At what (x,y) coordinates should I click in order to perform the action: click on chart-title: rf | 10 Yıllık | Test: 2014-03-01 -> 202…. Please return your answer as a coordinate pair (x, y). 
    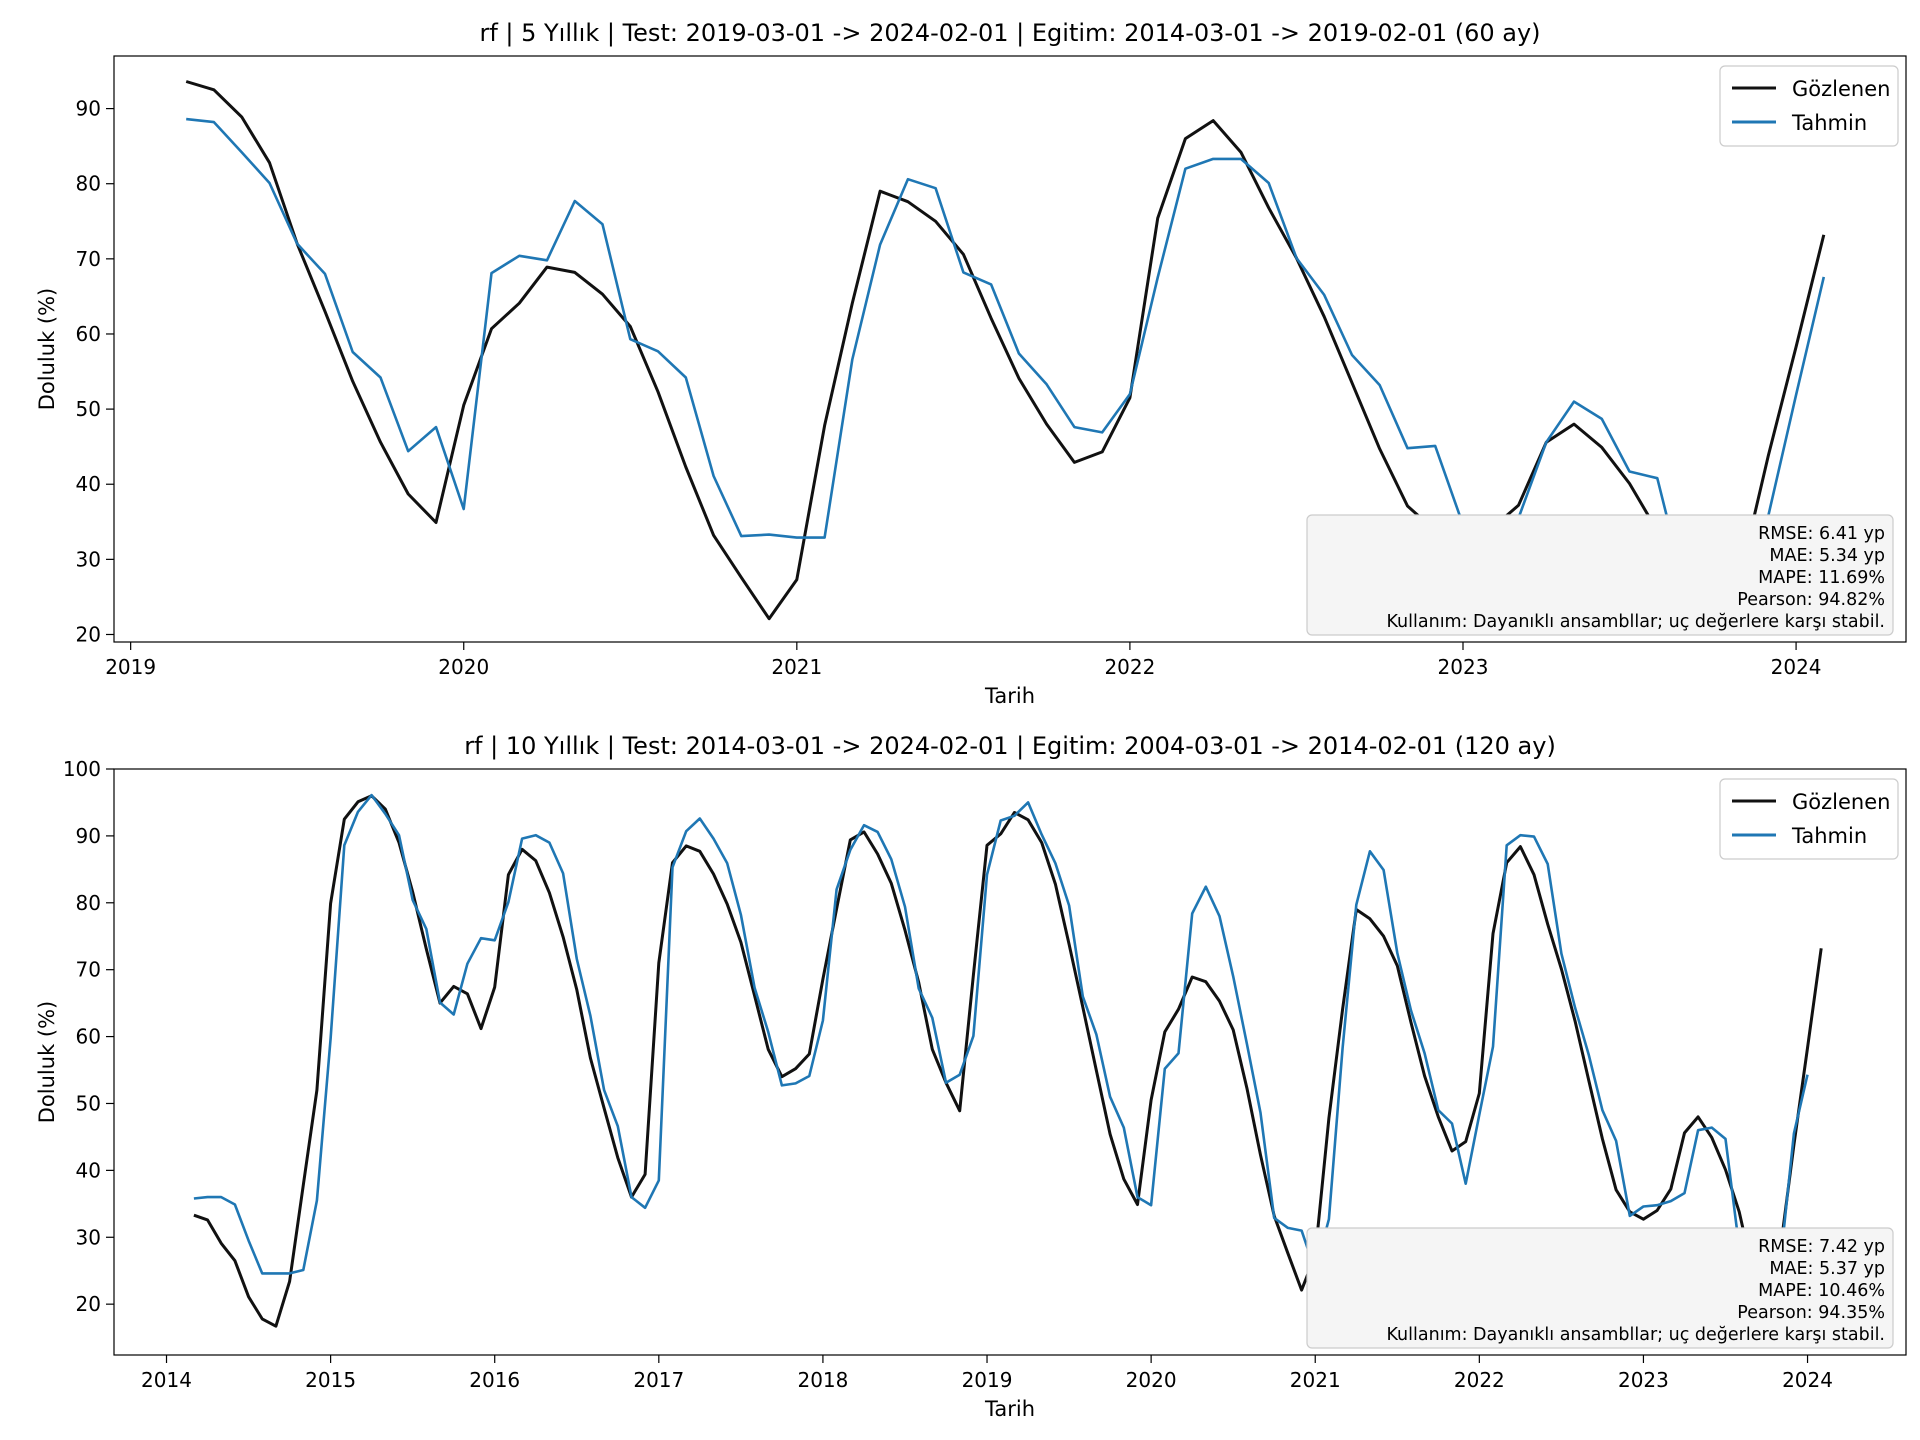
    Looking at the image, I should click on (1010, 746).